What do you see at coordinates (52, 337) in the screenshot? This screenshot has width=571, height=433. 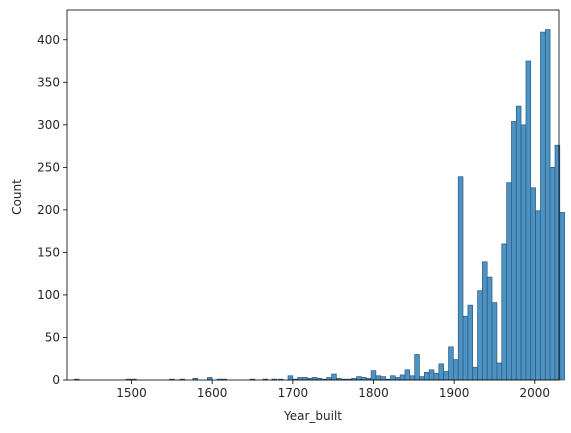 I see `y-tick-label: 50` at bounding box center [52, 337].